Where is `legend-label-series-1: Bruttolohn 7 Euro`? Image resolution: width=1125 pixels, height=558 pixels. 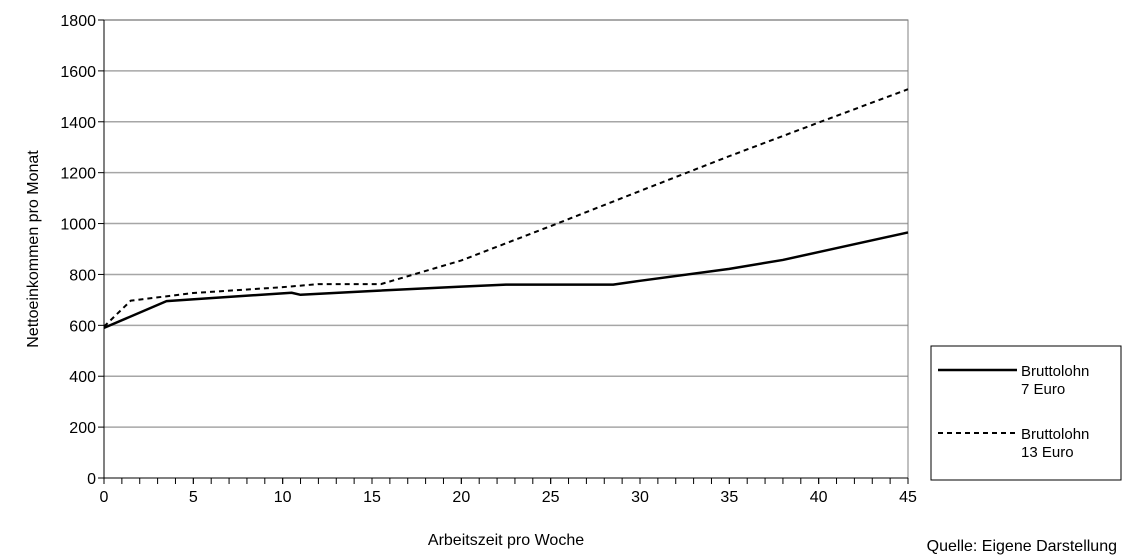
legend-label-series-1: Bruttolohn 7 Euro is located at coordinates (1057, 380).